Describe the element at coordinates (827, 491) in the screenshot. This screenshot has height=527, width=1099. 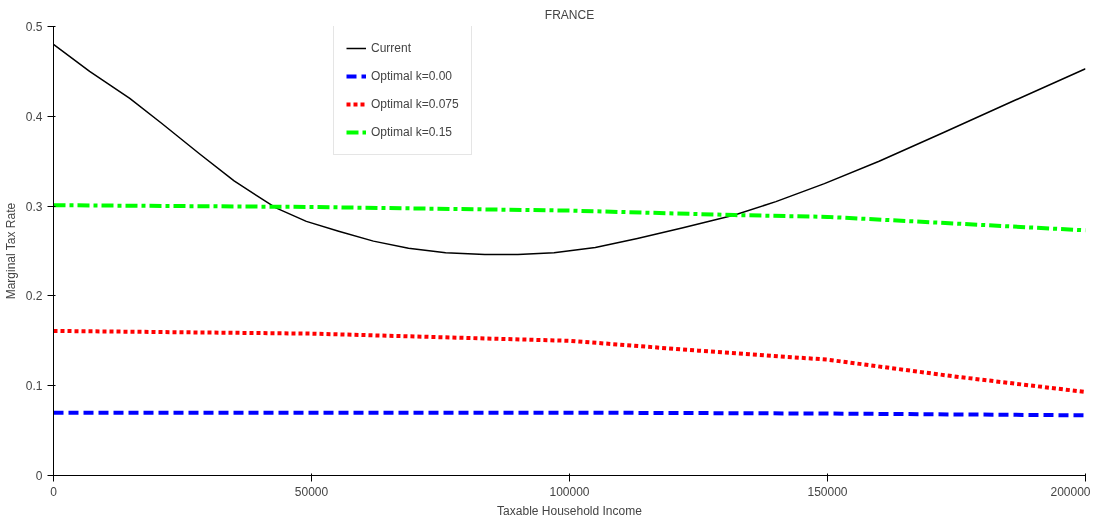
I see `x-tick-label: 150000` at that location.